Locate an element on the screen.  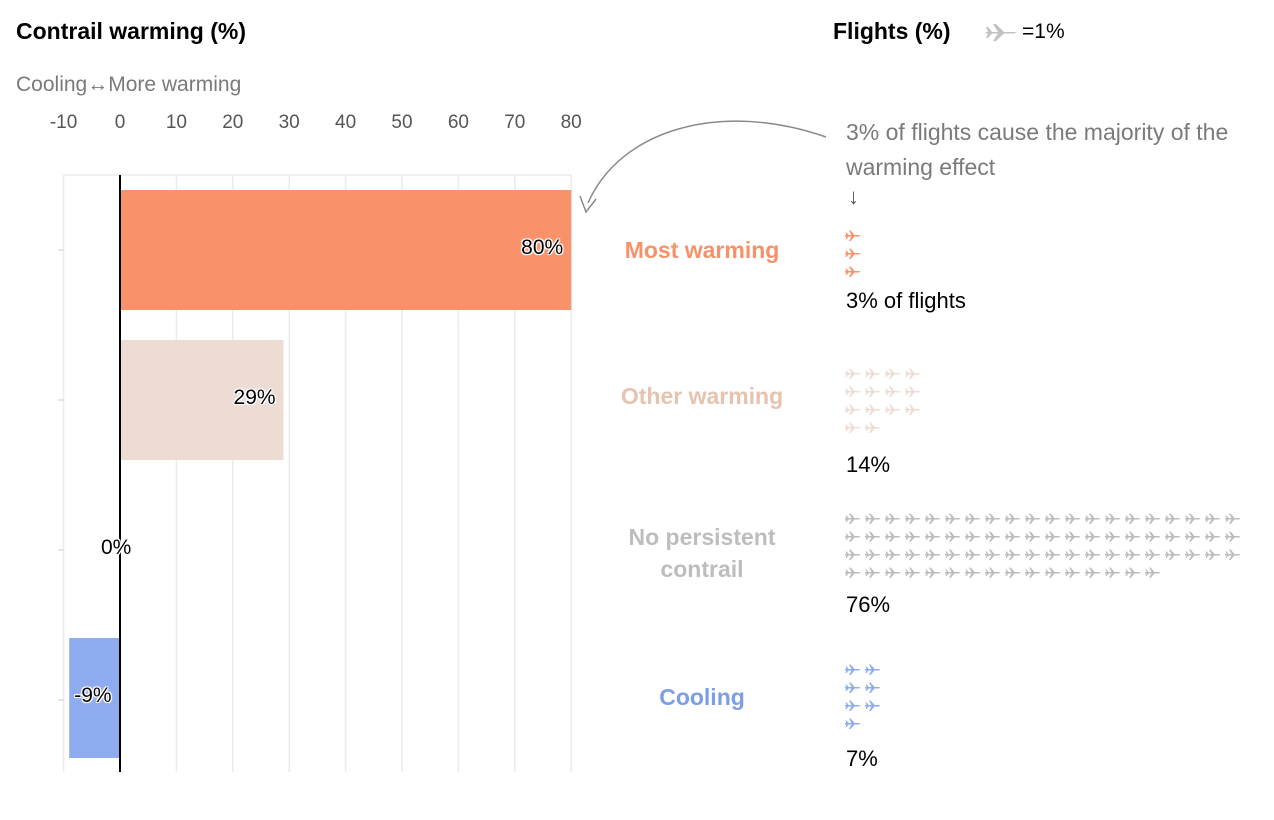
x-tick-label: 20 is located at coordinates (233, 122).